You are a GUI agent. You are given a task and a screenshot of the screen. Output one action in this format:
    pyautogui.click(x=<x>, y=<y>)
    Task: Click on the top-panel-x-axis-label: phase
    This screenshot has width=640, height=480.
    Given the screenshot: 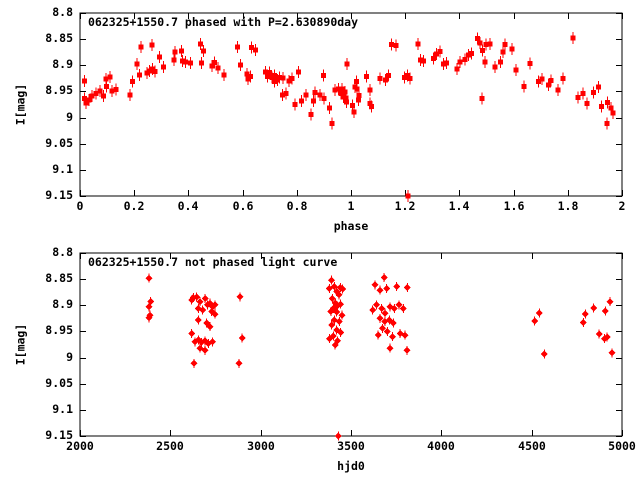 What is the action you would take?
    pyautogui.click(x=351, y=226)
    